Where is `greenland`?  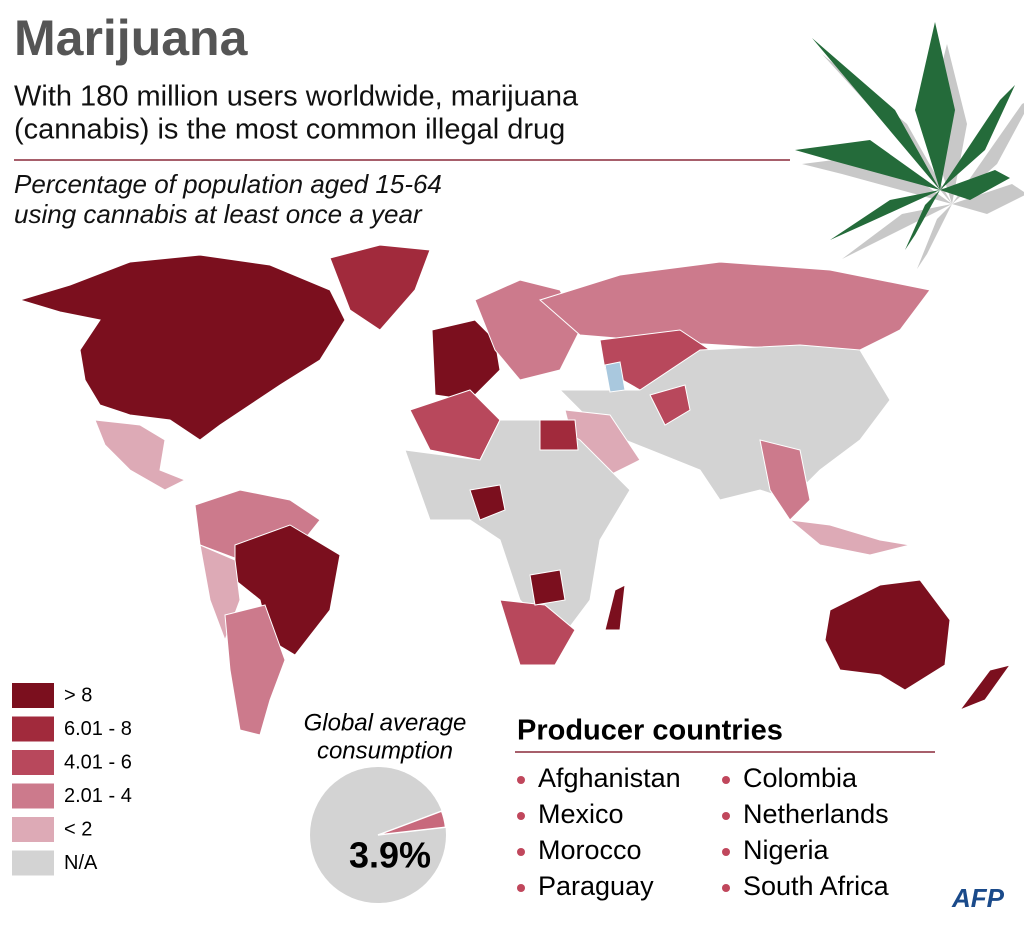
greenland is located at coordinates (380, 287).